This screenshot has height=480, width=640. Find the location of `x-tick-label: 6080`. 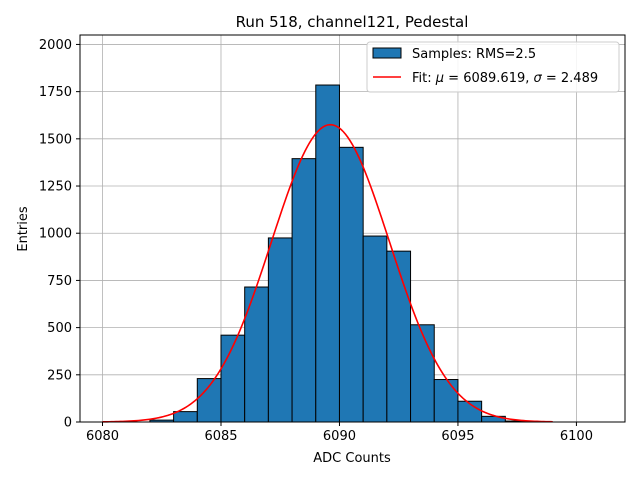

x-tick-label: 6080 is located at coordinates (102, 436).